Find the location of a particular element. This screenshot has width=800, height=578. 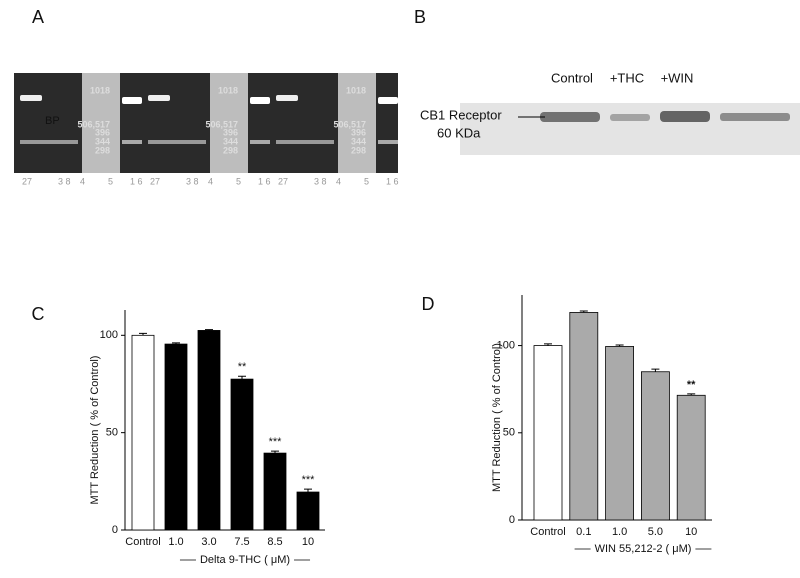

x-axis-label: Delta 9-THC ( μM) is located at coordinates (245, 560).